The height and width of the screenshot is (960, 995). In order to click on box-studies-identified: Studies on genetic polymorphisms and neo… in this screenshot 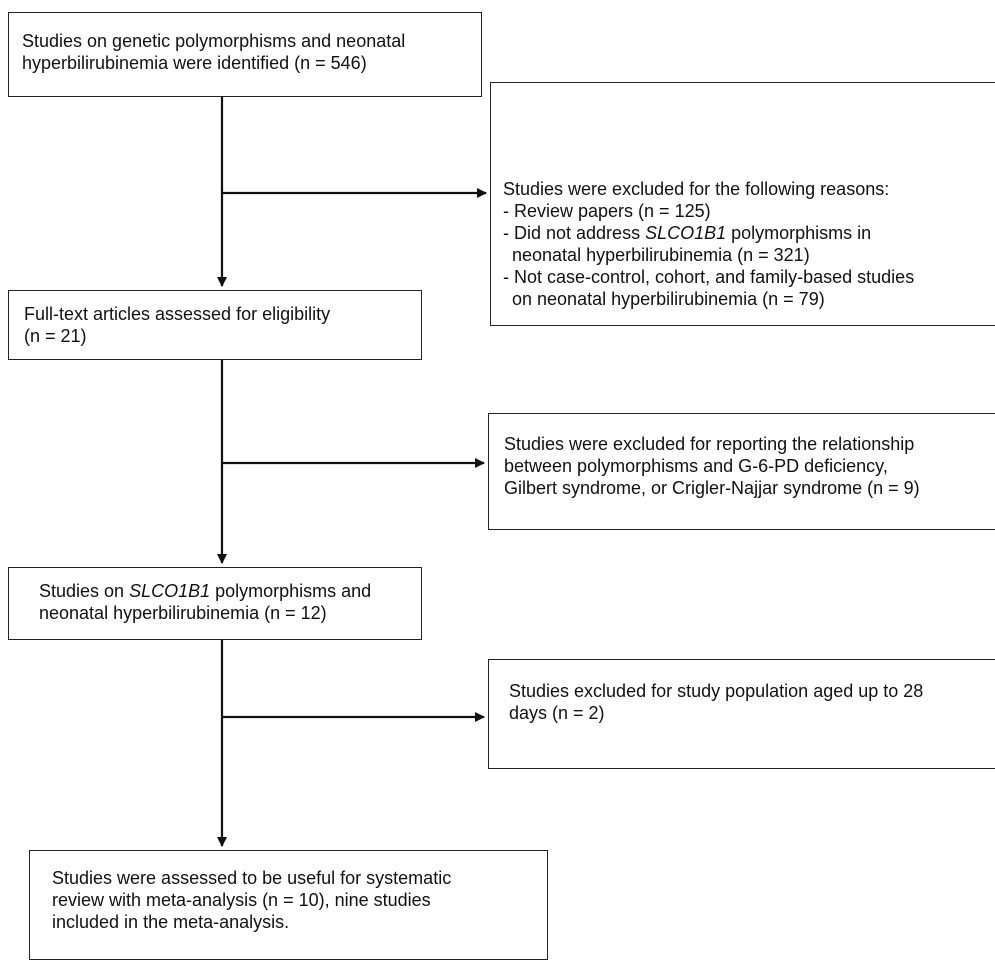, I will do `click(245, 54)`.